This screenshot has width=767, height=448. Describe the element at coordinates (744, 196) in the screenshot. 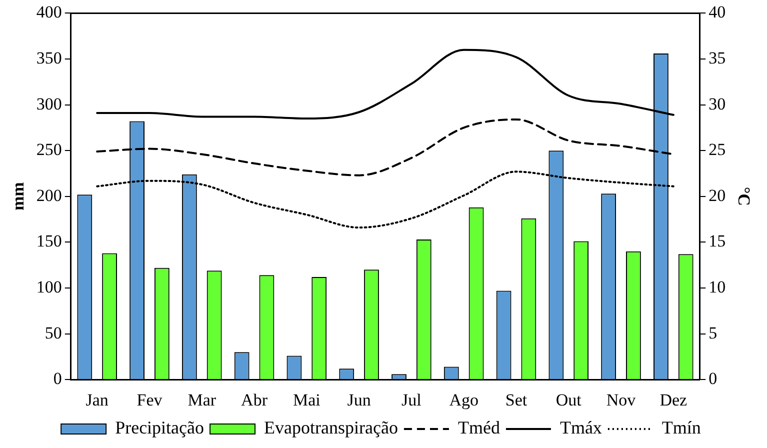

I see `y2-axis-title: °C` at that location.